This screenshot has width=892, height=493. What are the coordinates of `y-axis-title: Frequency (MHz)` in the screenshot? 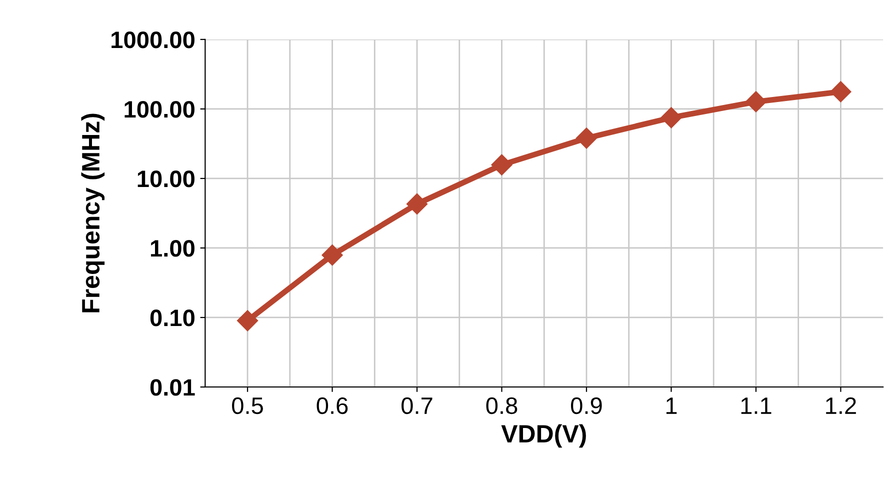 It's located at (93, 213).